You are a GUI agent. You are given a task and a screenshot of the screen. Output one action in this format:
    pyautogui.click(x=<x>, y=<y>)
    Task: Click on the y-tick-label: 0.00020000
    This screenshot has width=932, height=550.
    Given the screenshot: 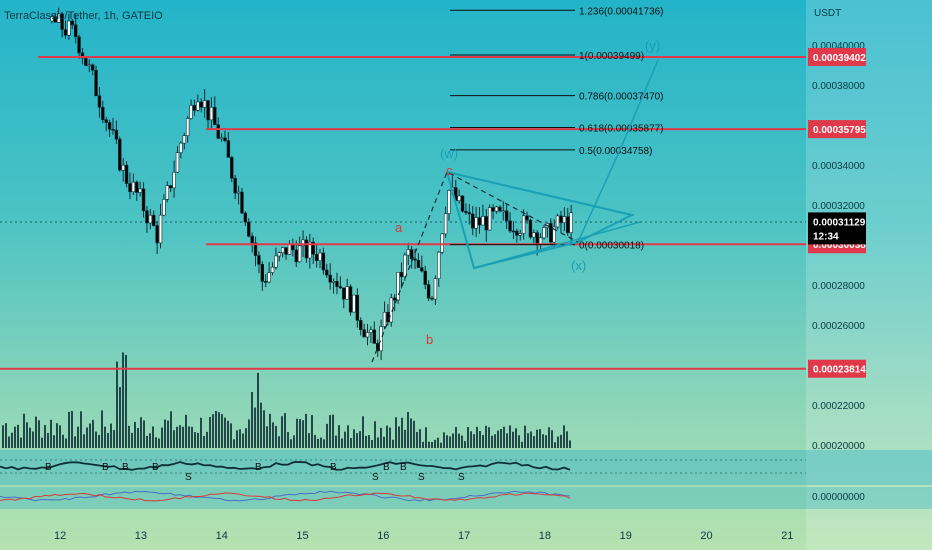 What is the action you would take?
    pyautogui.click(x=838, y=446)
    